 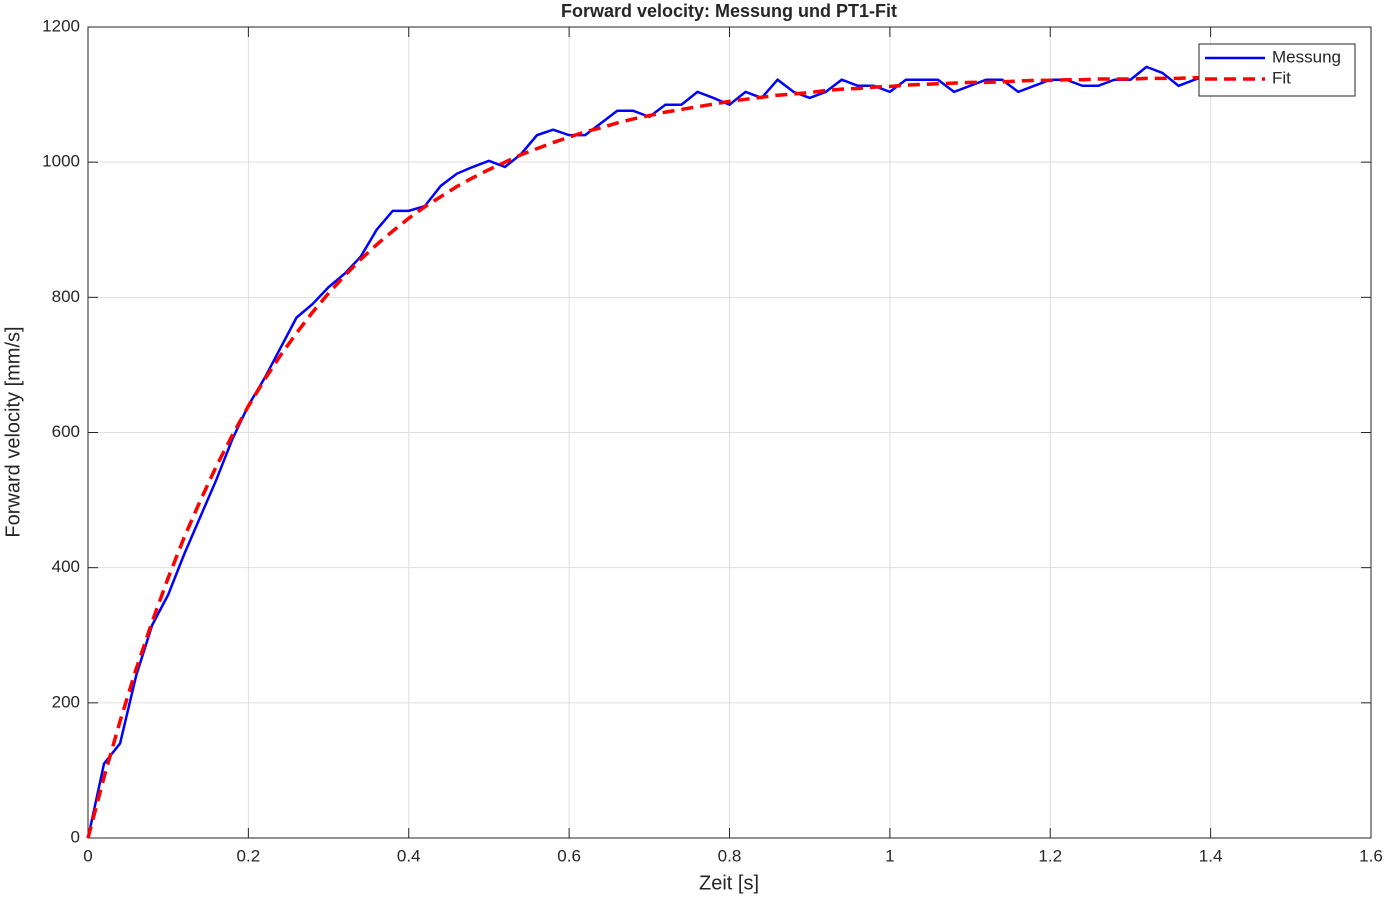 I want to click on legend-box, so click(x=1277, y=70).